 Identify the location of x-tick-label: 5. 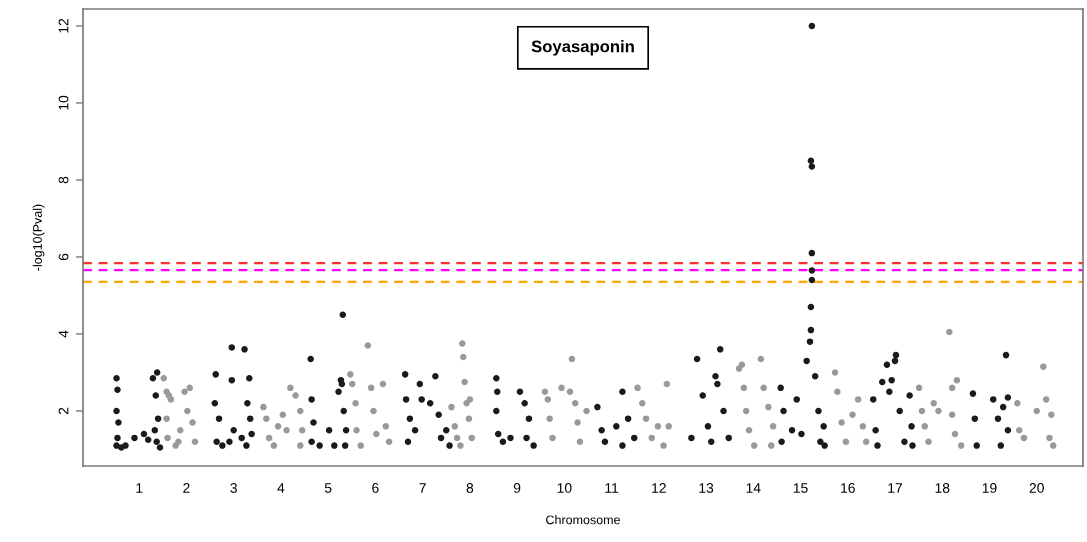
(328, 488).